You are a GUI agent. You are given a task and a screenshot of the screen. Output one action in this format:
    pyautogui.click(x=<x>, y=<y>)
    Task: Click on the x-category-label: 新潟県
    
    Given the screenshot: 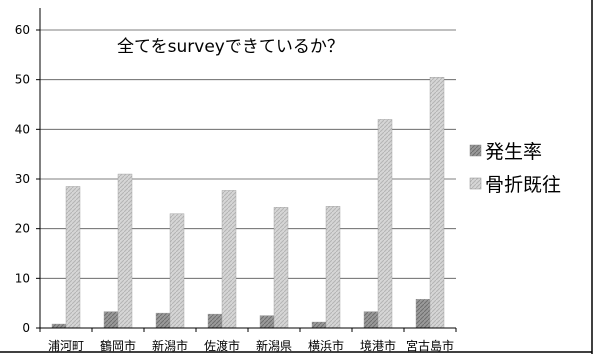 What is the action you would take?
    pyautogui.click(x=274, y=345)
    